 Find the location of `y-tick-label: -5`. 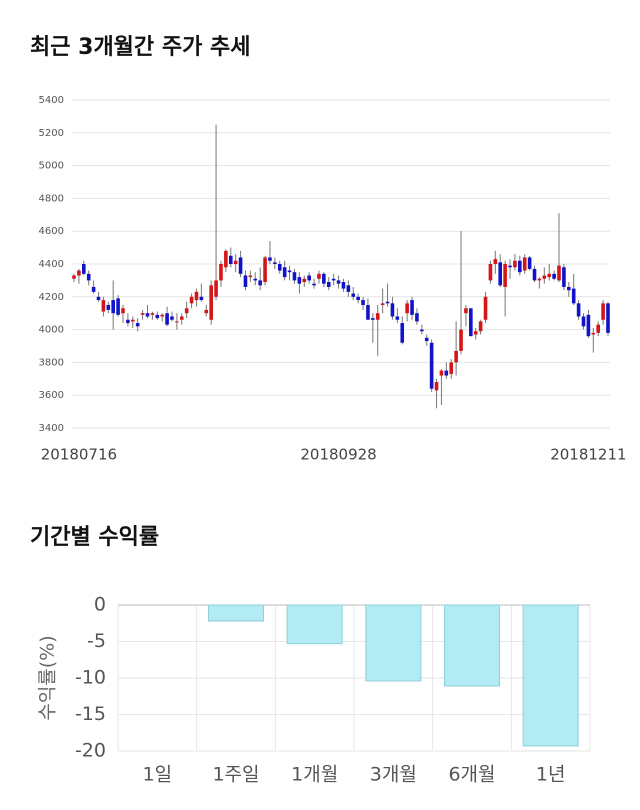

y-tick-label: -5 is located at coordinates (96, 641).